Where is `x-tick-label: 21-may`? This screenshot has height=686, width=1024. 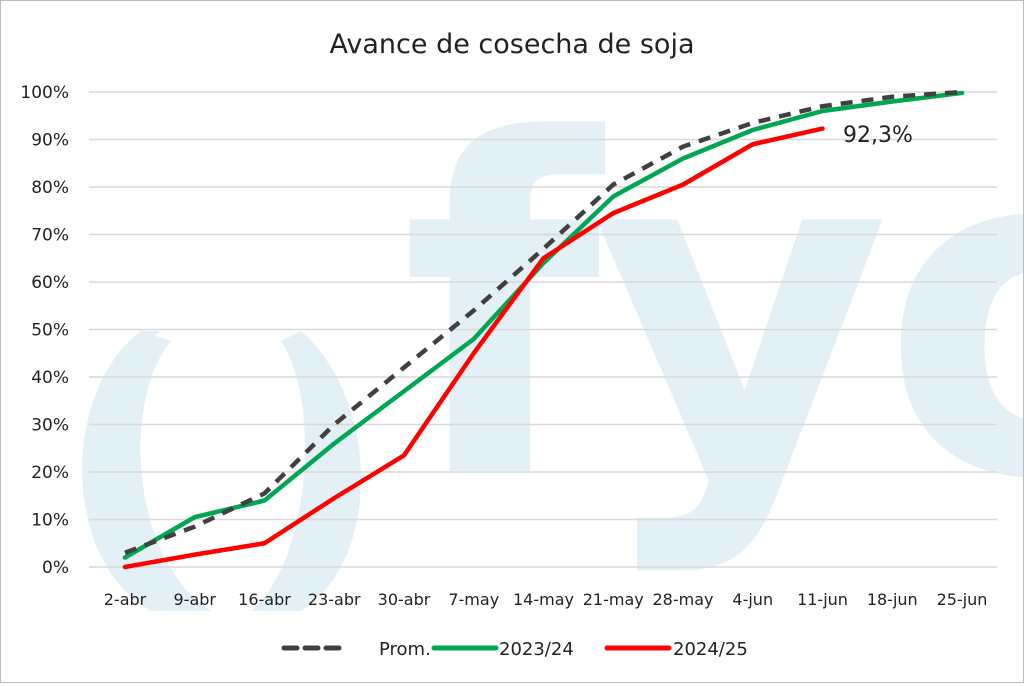
x-tick-label: 21-may is located at coordinates (613, 599).